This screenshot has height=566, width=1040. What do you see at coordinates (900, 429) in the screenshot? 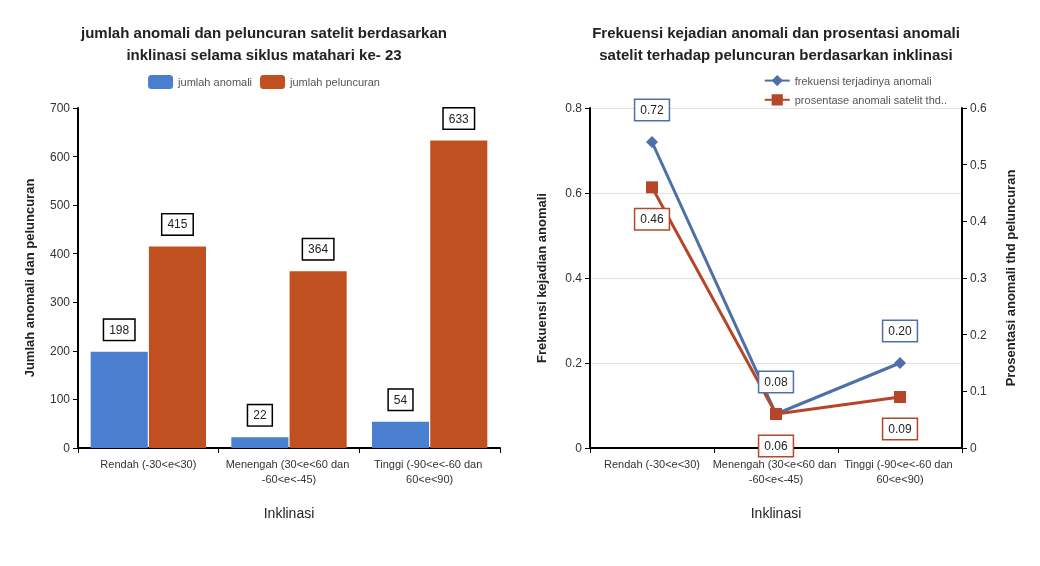
I see `data-label: 0.09` at bounding box center [900, 429].